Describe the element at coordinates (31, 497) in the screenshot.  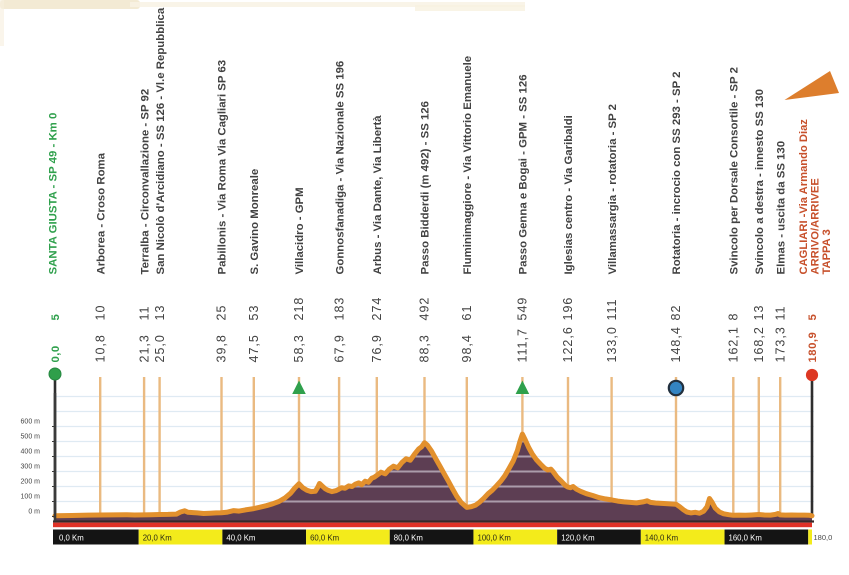
I see `svg-text: 100 m` at that location.